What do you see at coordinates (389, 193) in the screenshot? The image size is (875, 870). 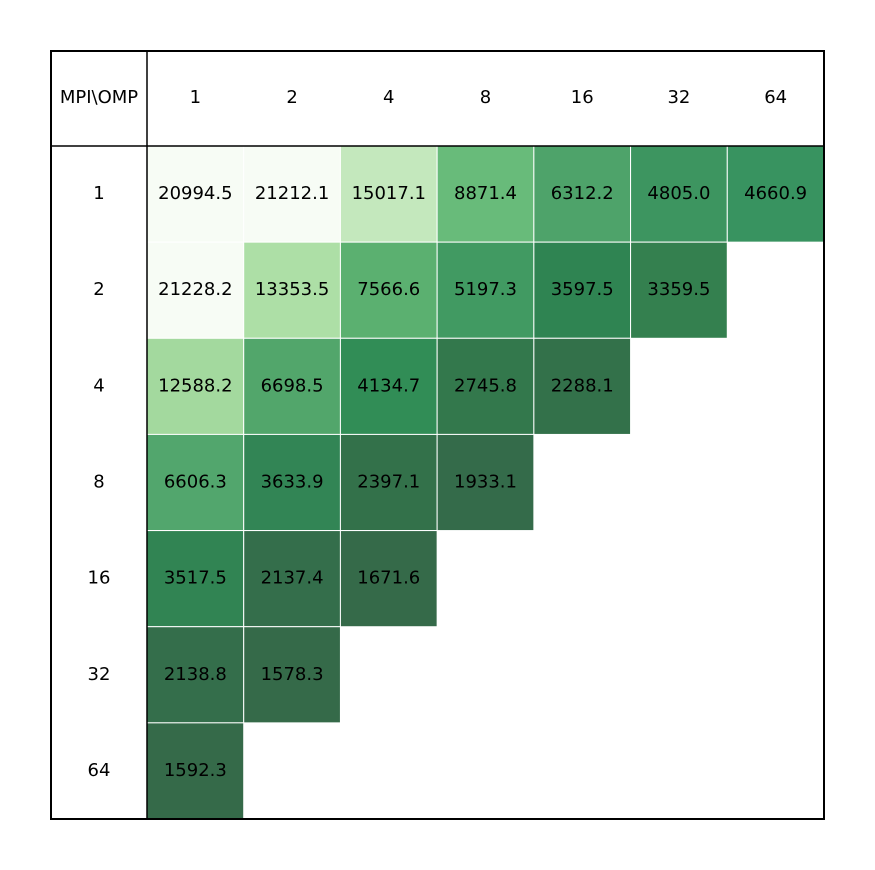 I see `cell-value: 15017.1` at bounding box center [389, 193].